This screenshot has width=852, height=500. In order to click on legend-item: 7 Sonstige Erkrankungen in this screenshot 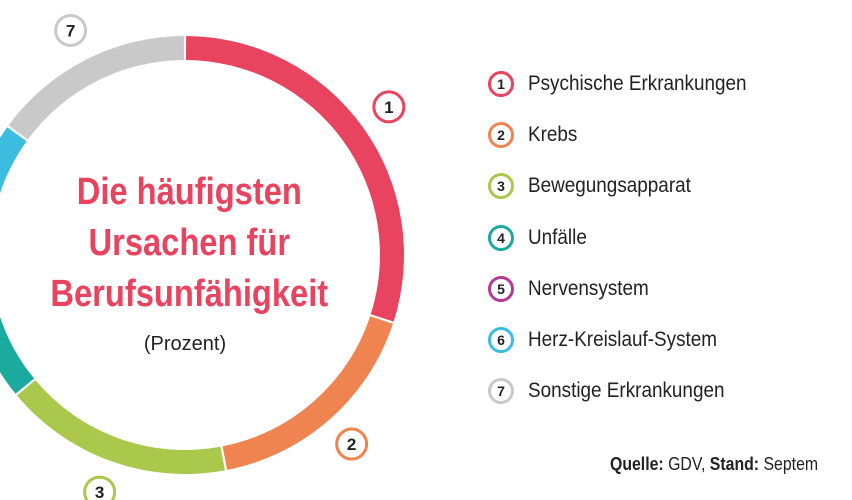, I will do `click(629, 391)`.